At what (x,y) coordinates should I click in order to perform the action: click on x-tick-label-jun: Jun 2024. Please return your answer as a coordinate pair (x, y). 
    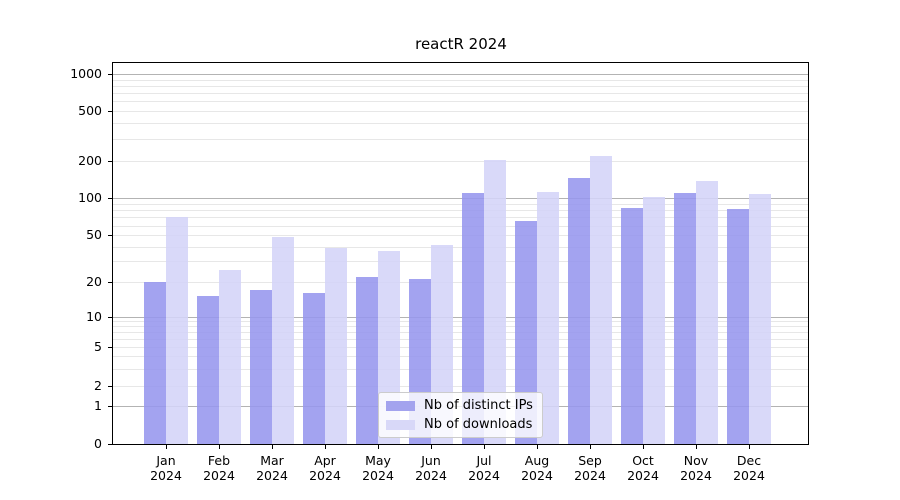
    Looking at the image, I should click on (431, 468).